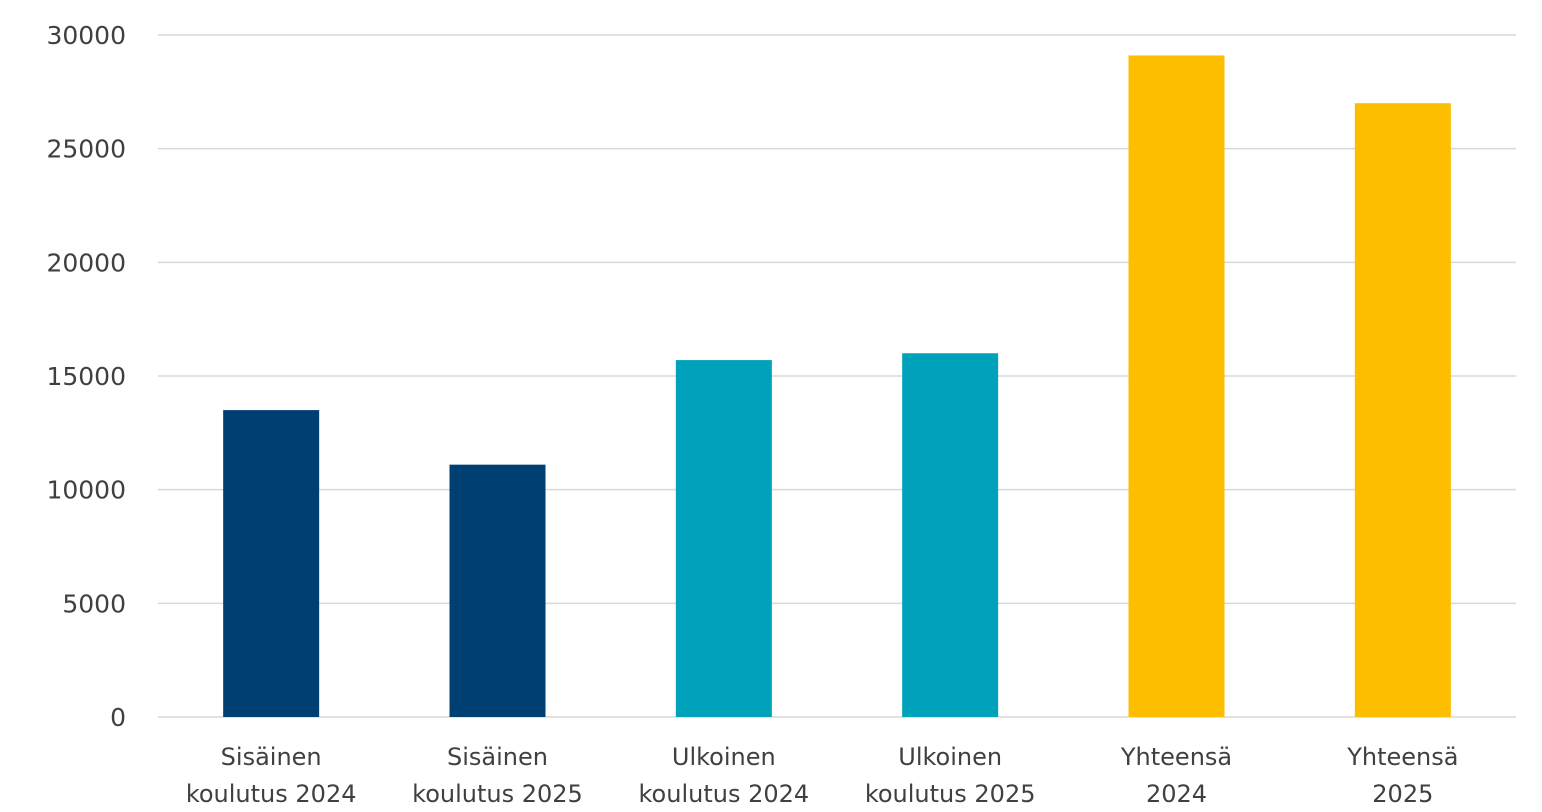  What do you see at coordinates (1176, 794) in the screenshot?
I see `x-category-label-line: 2024` at bounding box center [1176, 794].